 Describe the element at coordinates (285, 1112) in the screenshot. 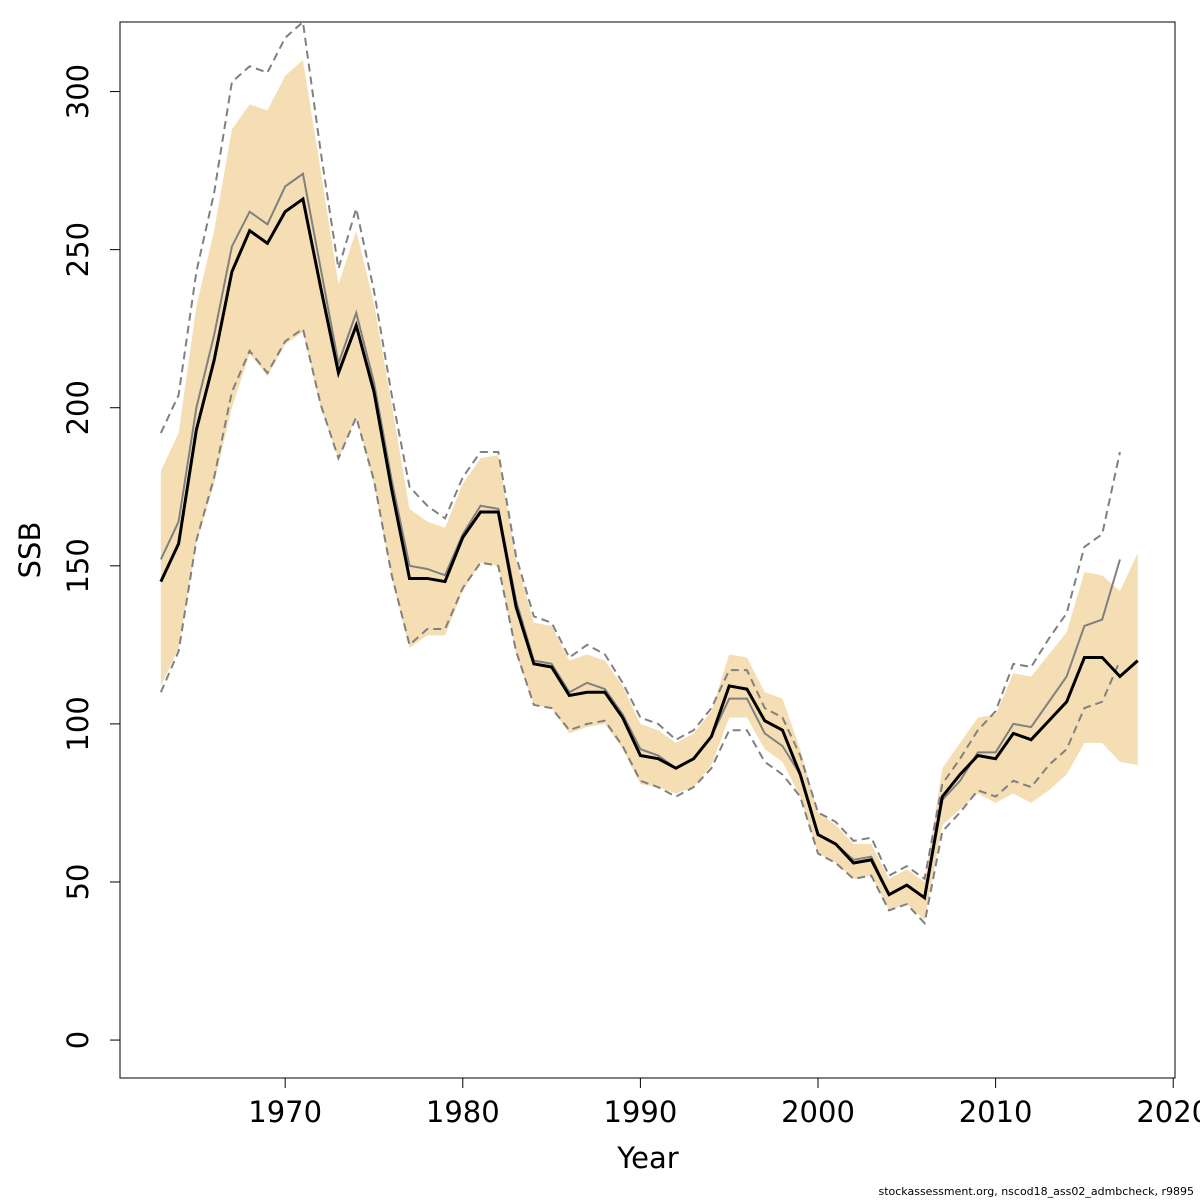

I see `x-tick-label: 1970` at that location.